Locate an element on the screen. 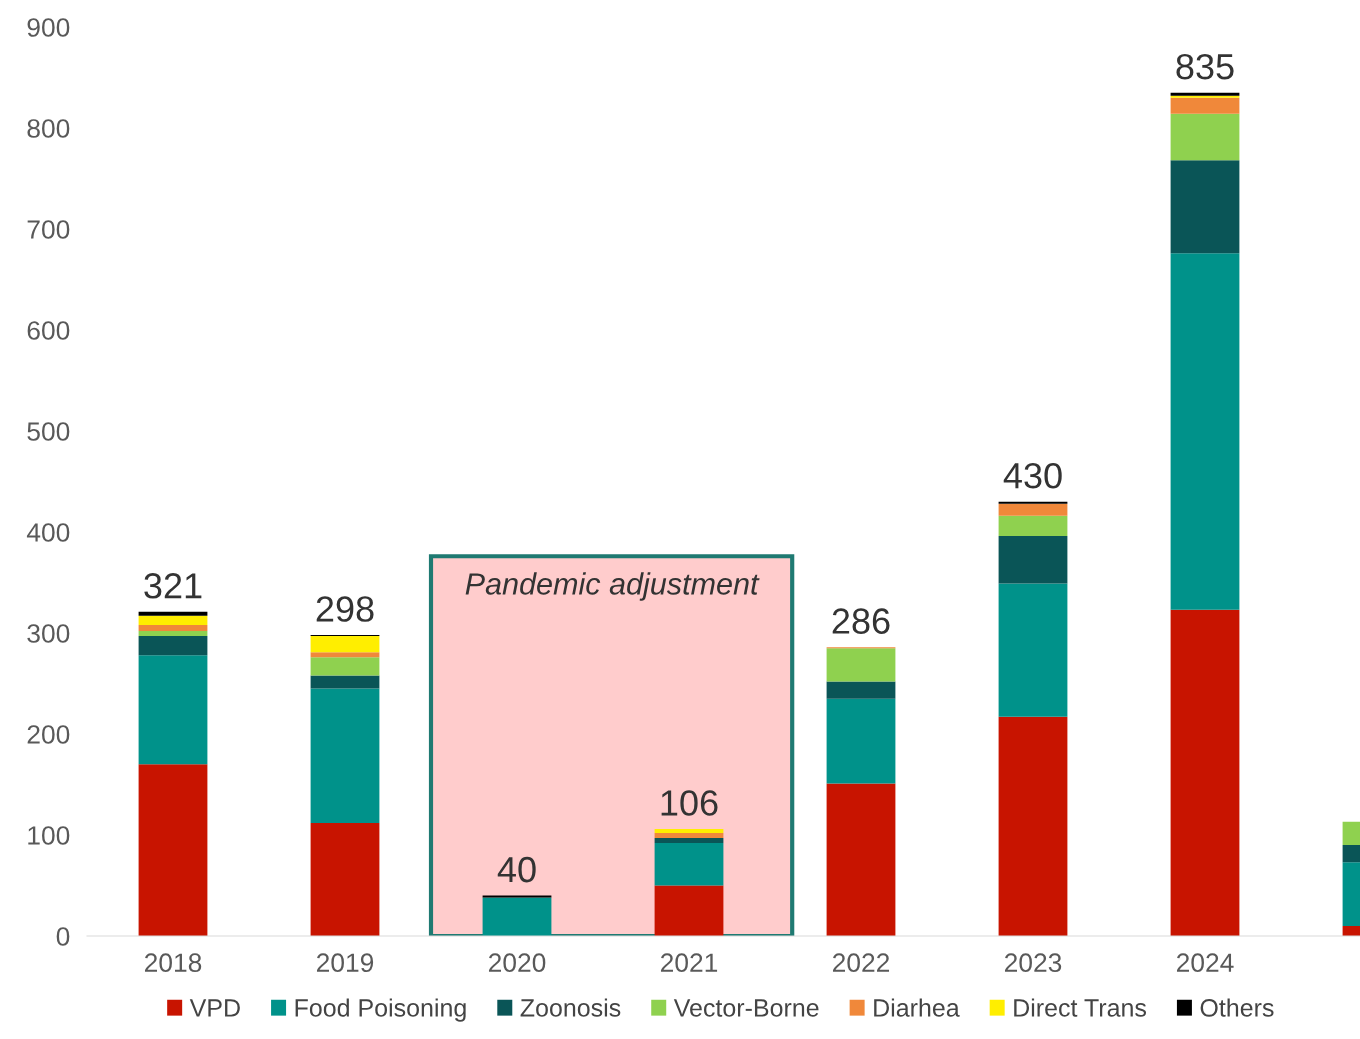  x-tick-label: 2019 is located at coordinates (345, 963).